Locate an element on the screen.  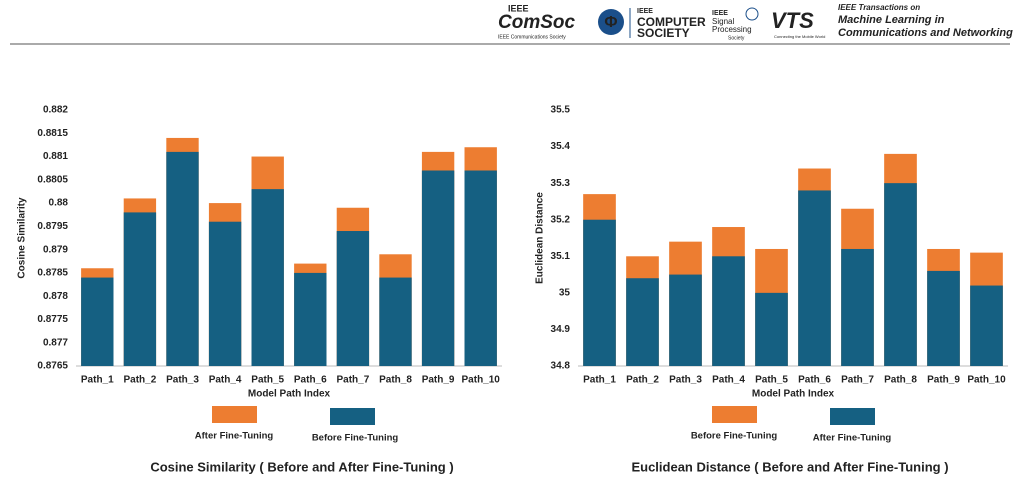
y-tick-label: 0.8785 is located at coordinates (52, 273).